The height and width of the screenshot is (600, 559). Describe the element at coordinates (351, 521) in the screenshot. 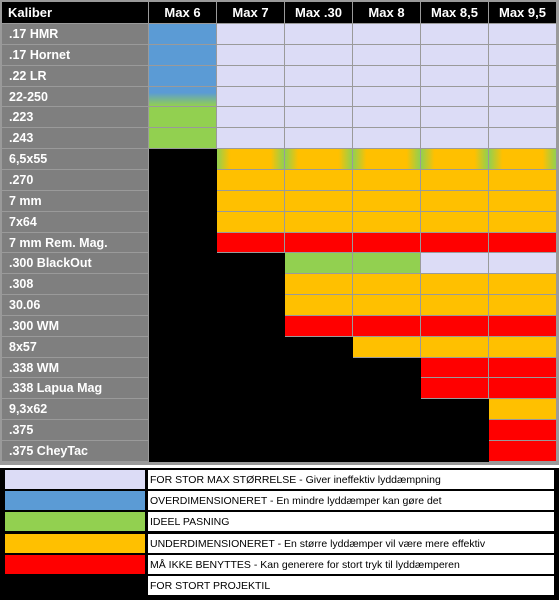

I see `legend-label: IDEEL PASNING` at that location.